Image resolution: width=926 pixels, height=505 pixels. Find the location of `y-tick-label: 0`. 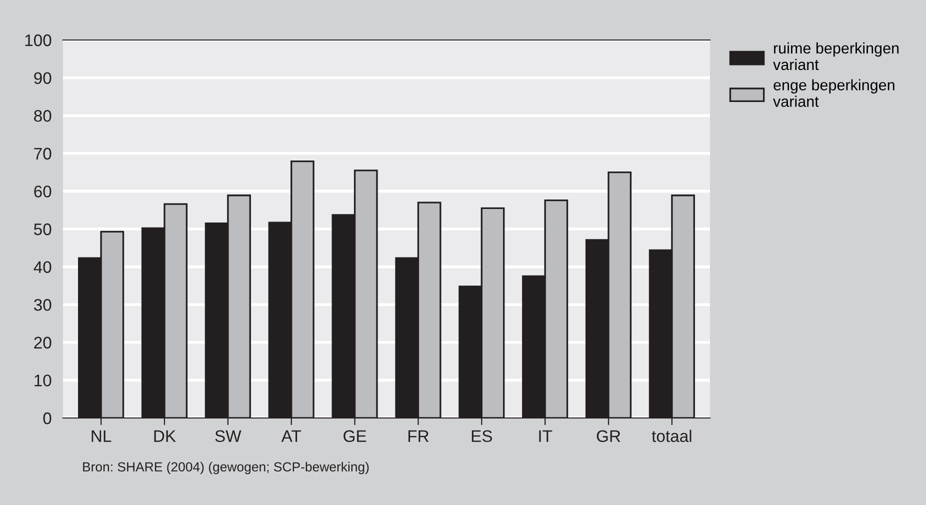

y-tick-label: 0 is located at coordinates (47, 418).